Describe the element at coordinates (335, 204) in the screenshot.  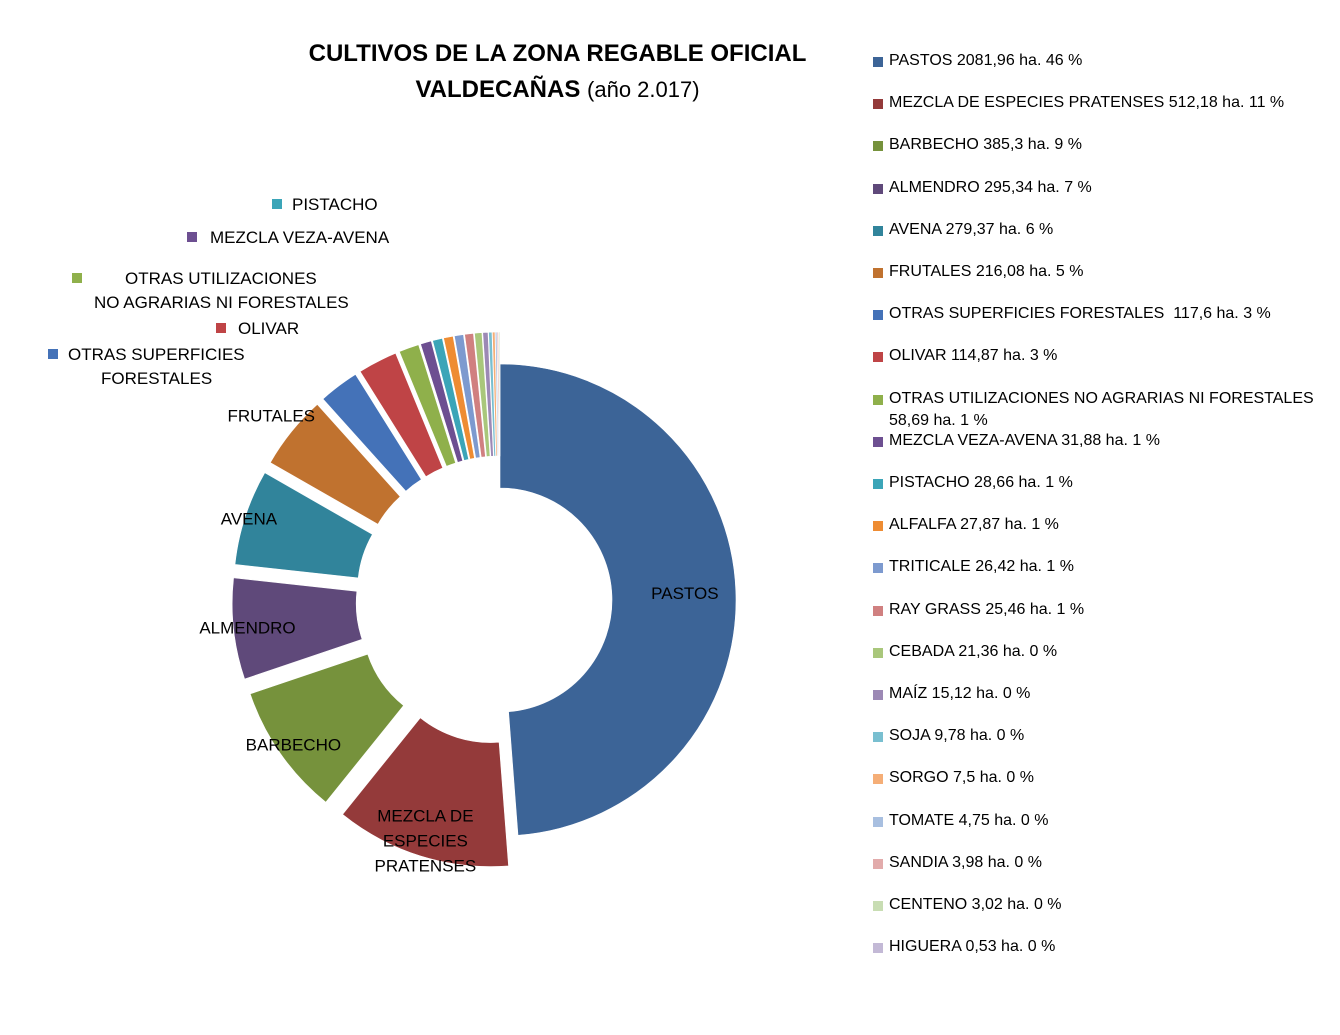
I see `callout-label-pistacho: PISTACHO` at that location.